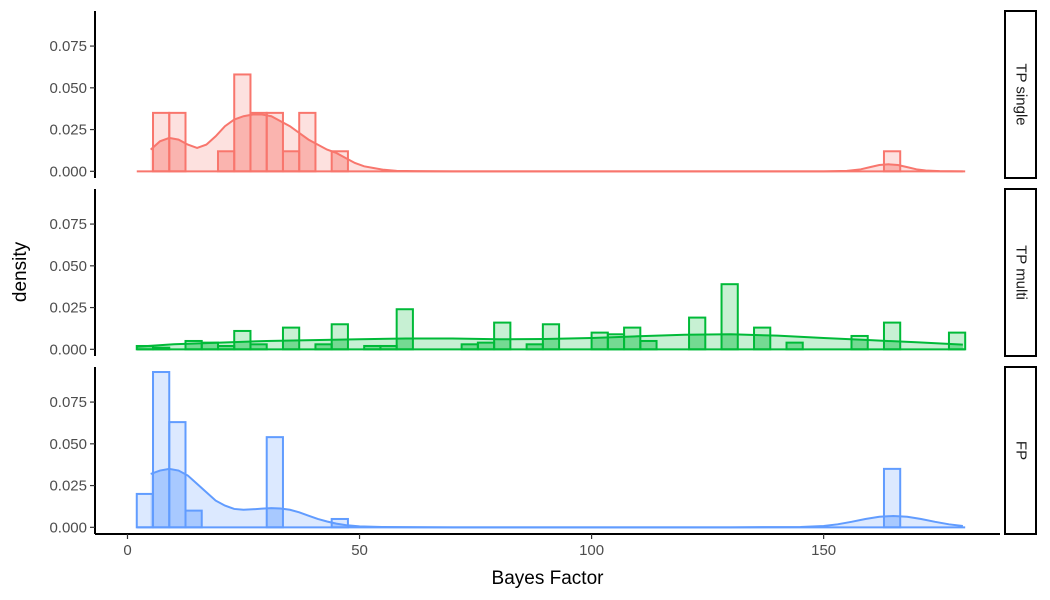 Image resolution: width=1050 pixels, height=600 pixels. What do you see at coordinates (359, 550) in the screenshot?
I see `x-tick-label: 50` at bounding box center [359, 550].